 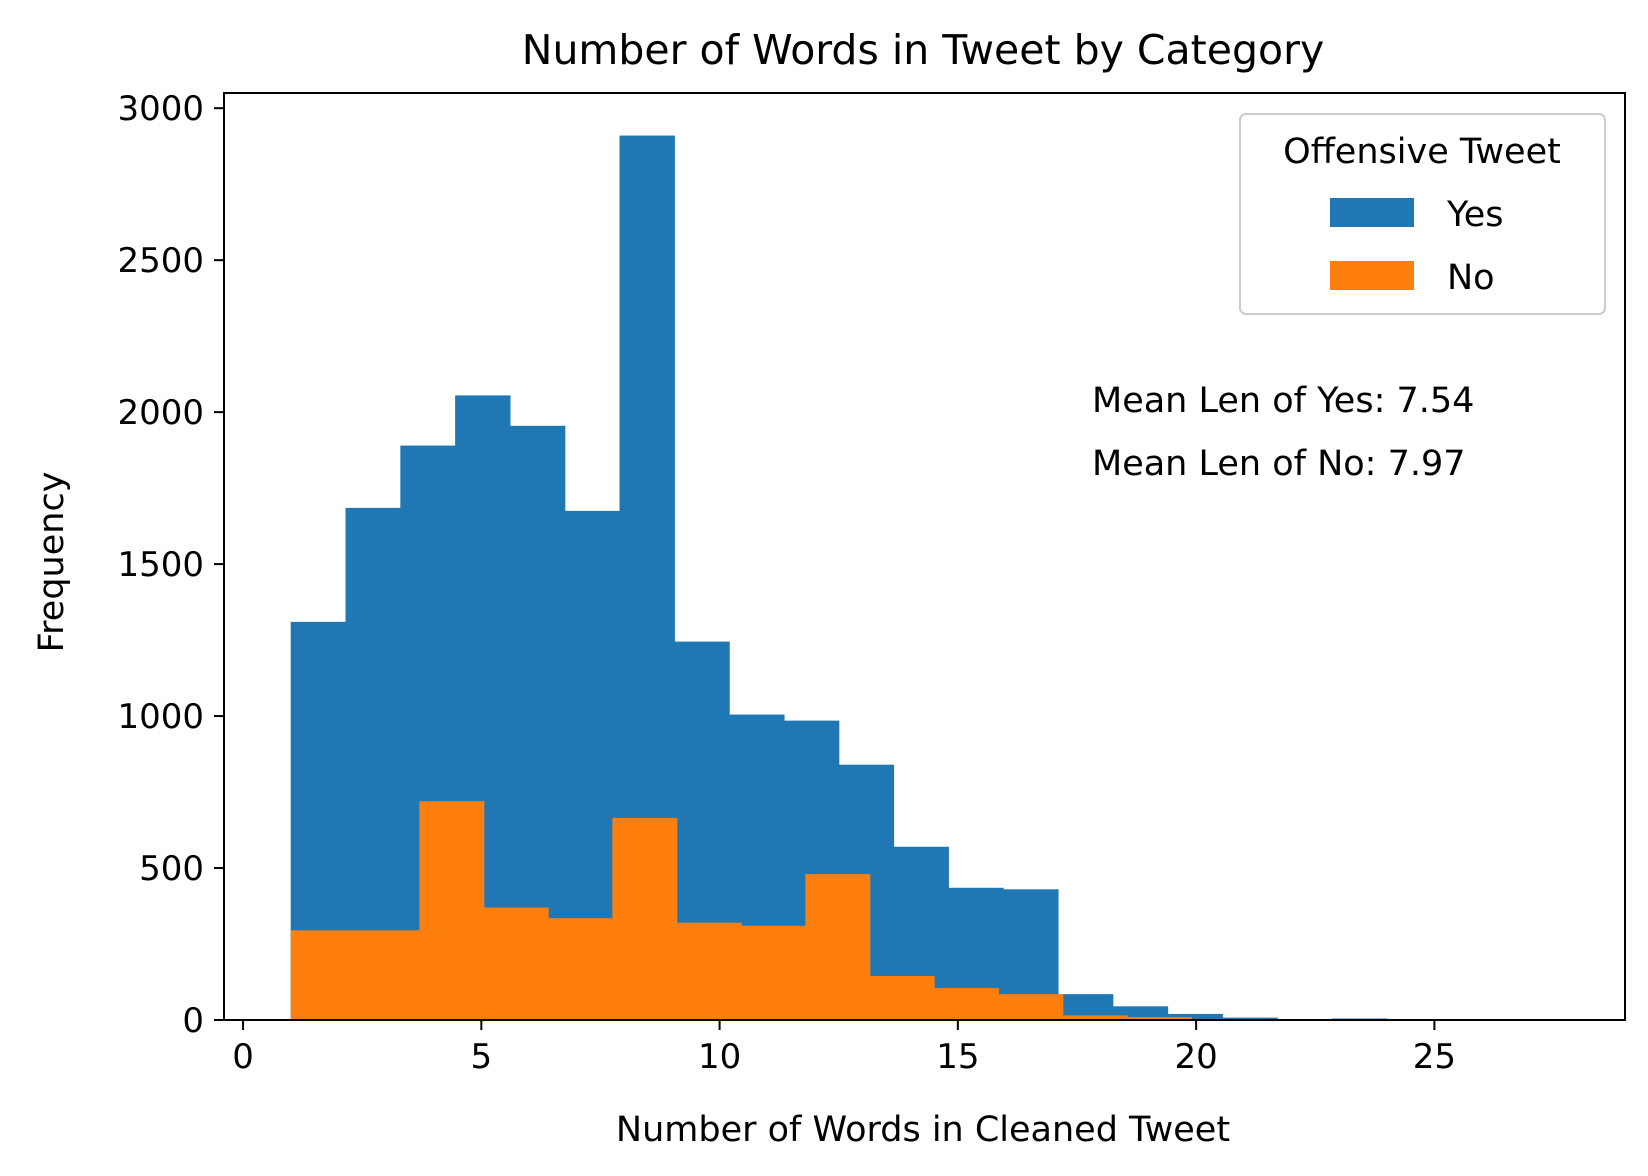 What do you see at coordinates (160, 717) in the screenshot?
I see `y-tick-label: 1000` at bounding box center [160, 717].